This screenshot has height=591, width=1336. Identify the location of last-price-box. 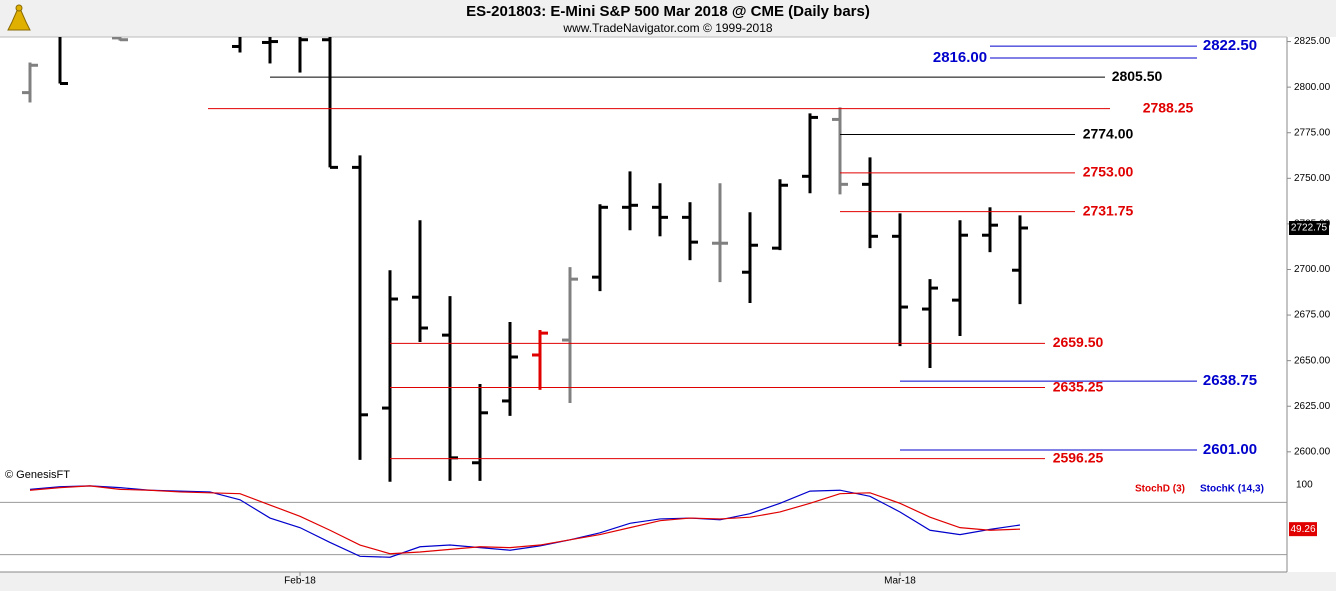
(1309, 228).